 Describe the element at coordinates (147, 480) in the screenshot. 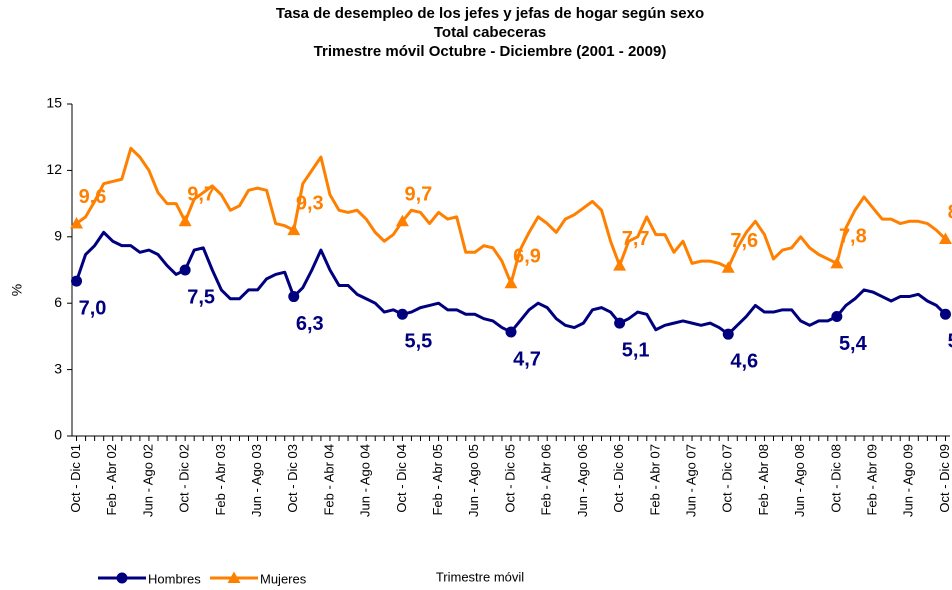

I see `x-tick-label: Jun - Ago 02` at that location.